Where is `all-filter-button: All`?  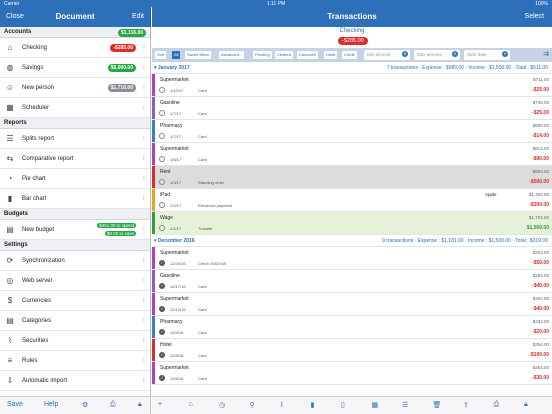 all-filter-button: All is located at coordinates (176, 55).